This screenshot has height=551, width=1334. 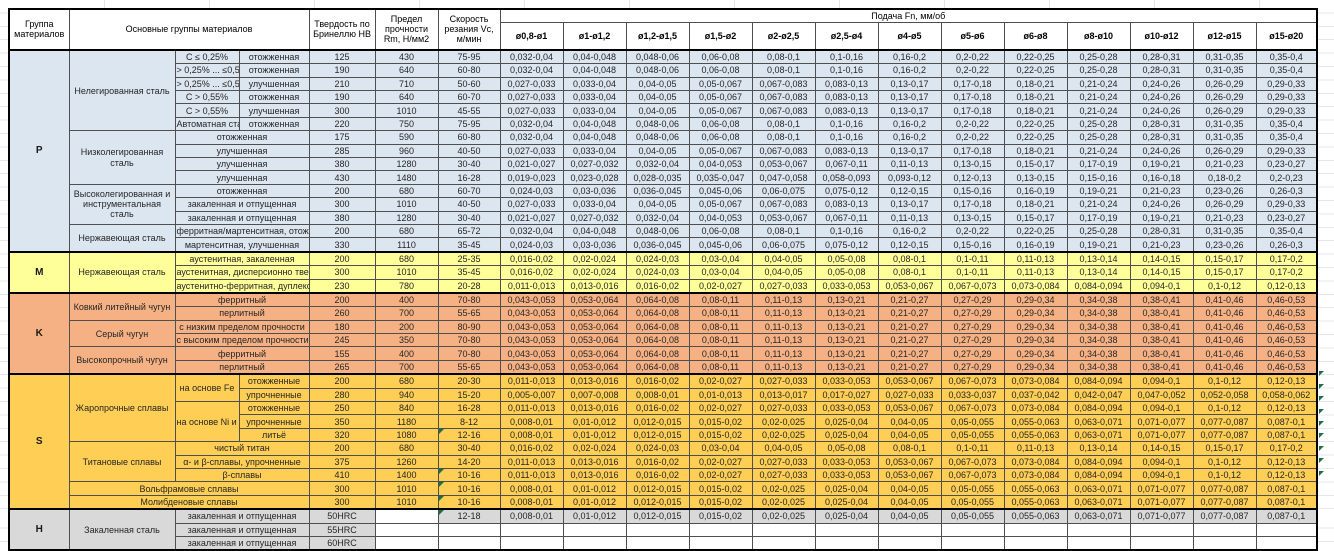 What do you see at coordinates (720, 110) in the screenshot?
I see `cell-feed: 0,05-0,067` at bounding box center [720, 110].